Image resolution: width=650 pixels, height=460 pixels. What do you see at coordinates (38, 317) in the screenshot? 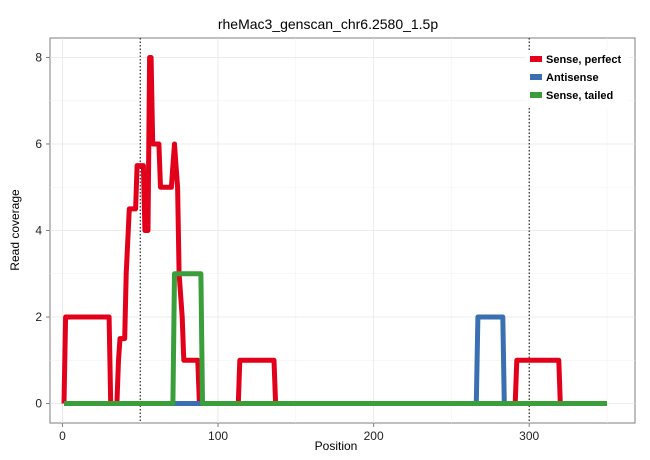
I see `y-tick-label: 2` at bounding box center [38, 317].